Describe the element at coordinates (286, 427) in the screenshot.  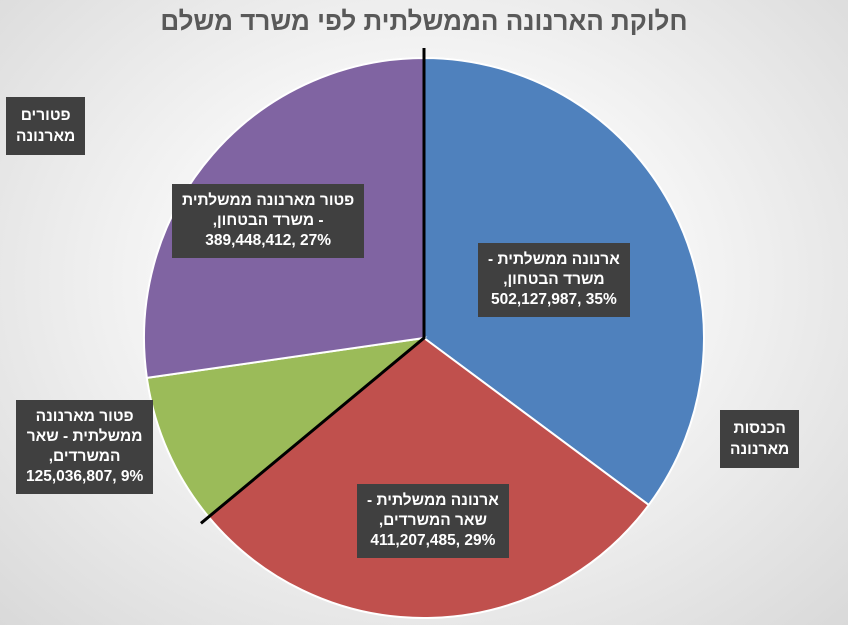
I see `pie-slice` at that location.